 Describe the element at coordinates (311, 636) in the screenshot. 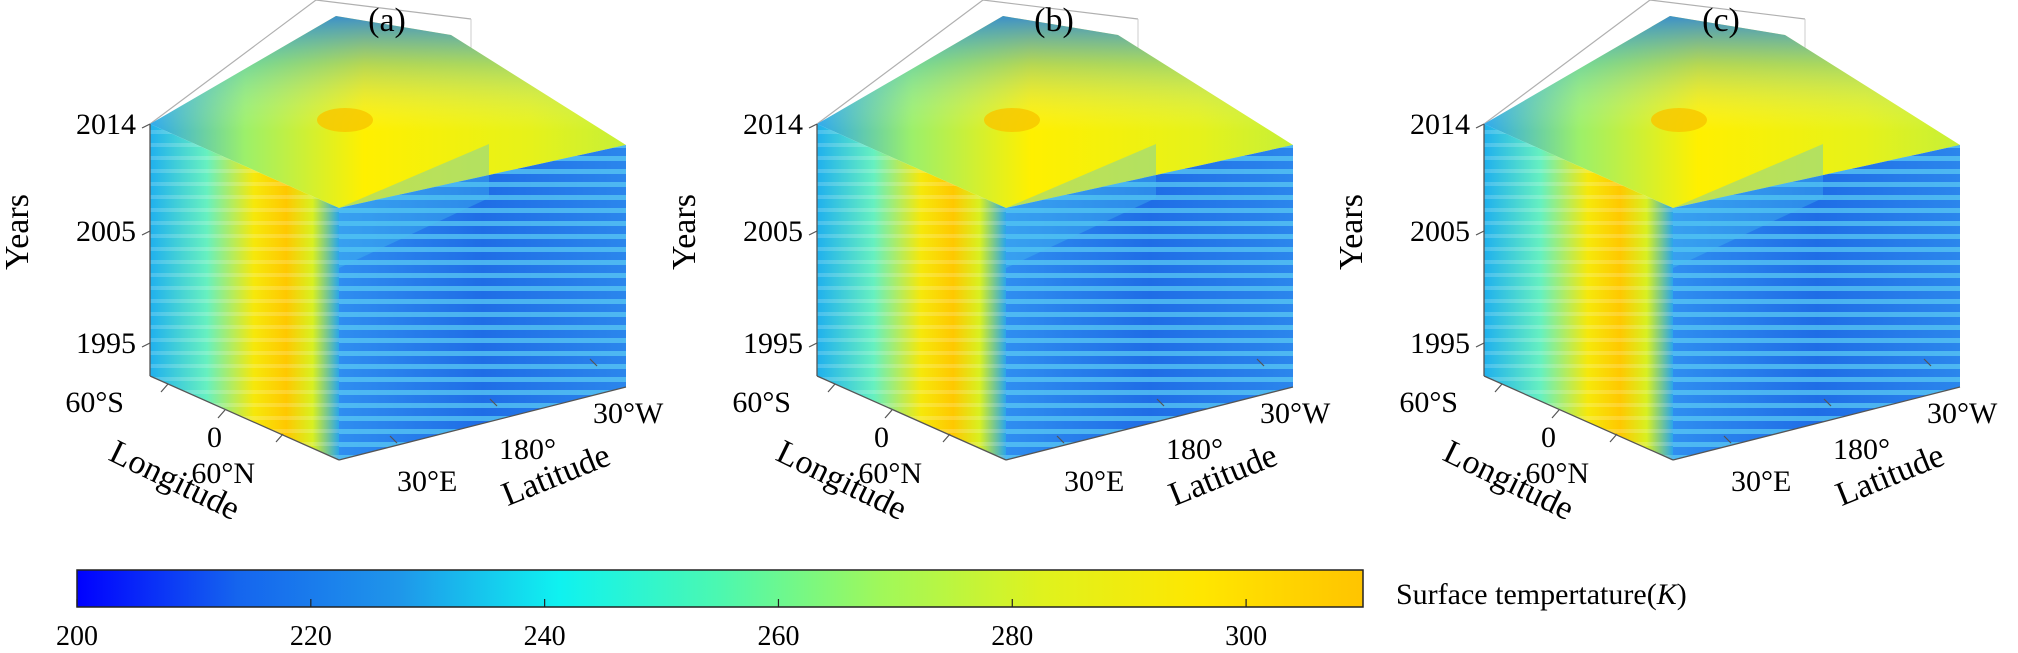

I see `colorbar-tick-label: 220` at that location.